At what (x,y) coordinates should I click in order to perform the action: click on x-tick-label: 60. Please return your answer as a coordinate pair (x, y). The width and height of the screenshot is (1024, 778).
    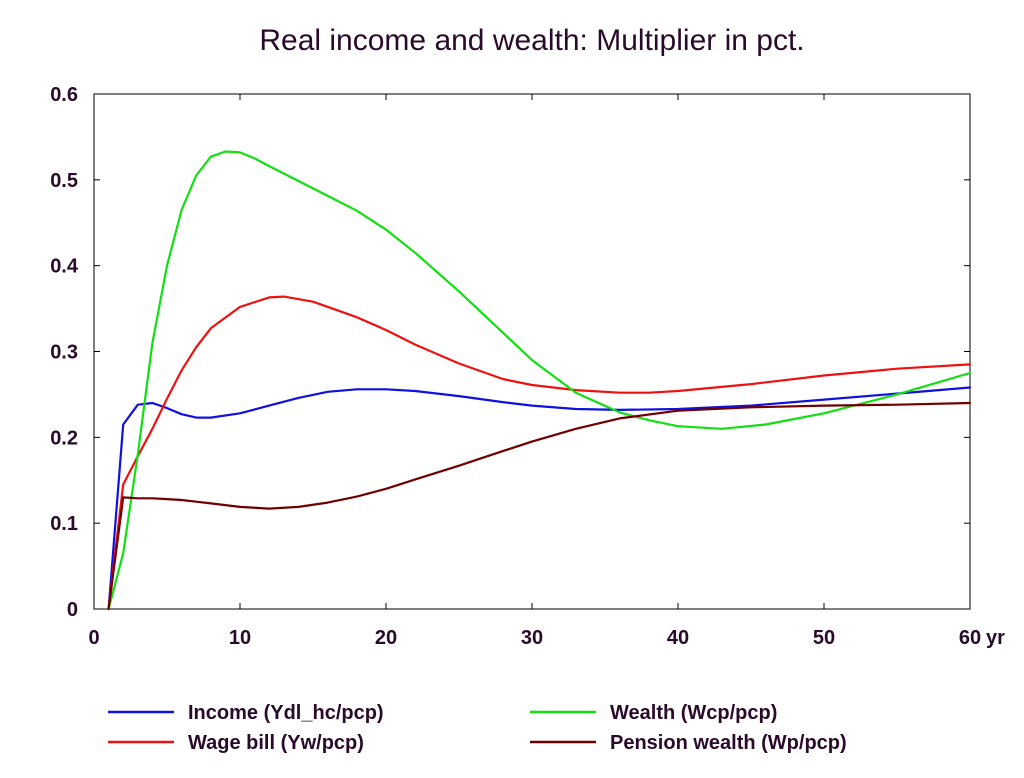
    Looking at the image, I should click on (970, 638).